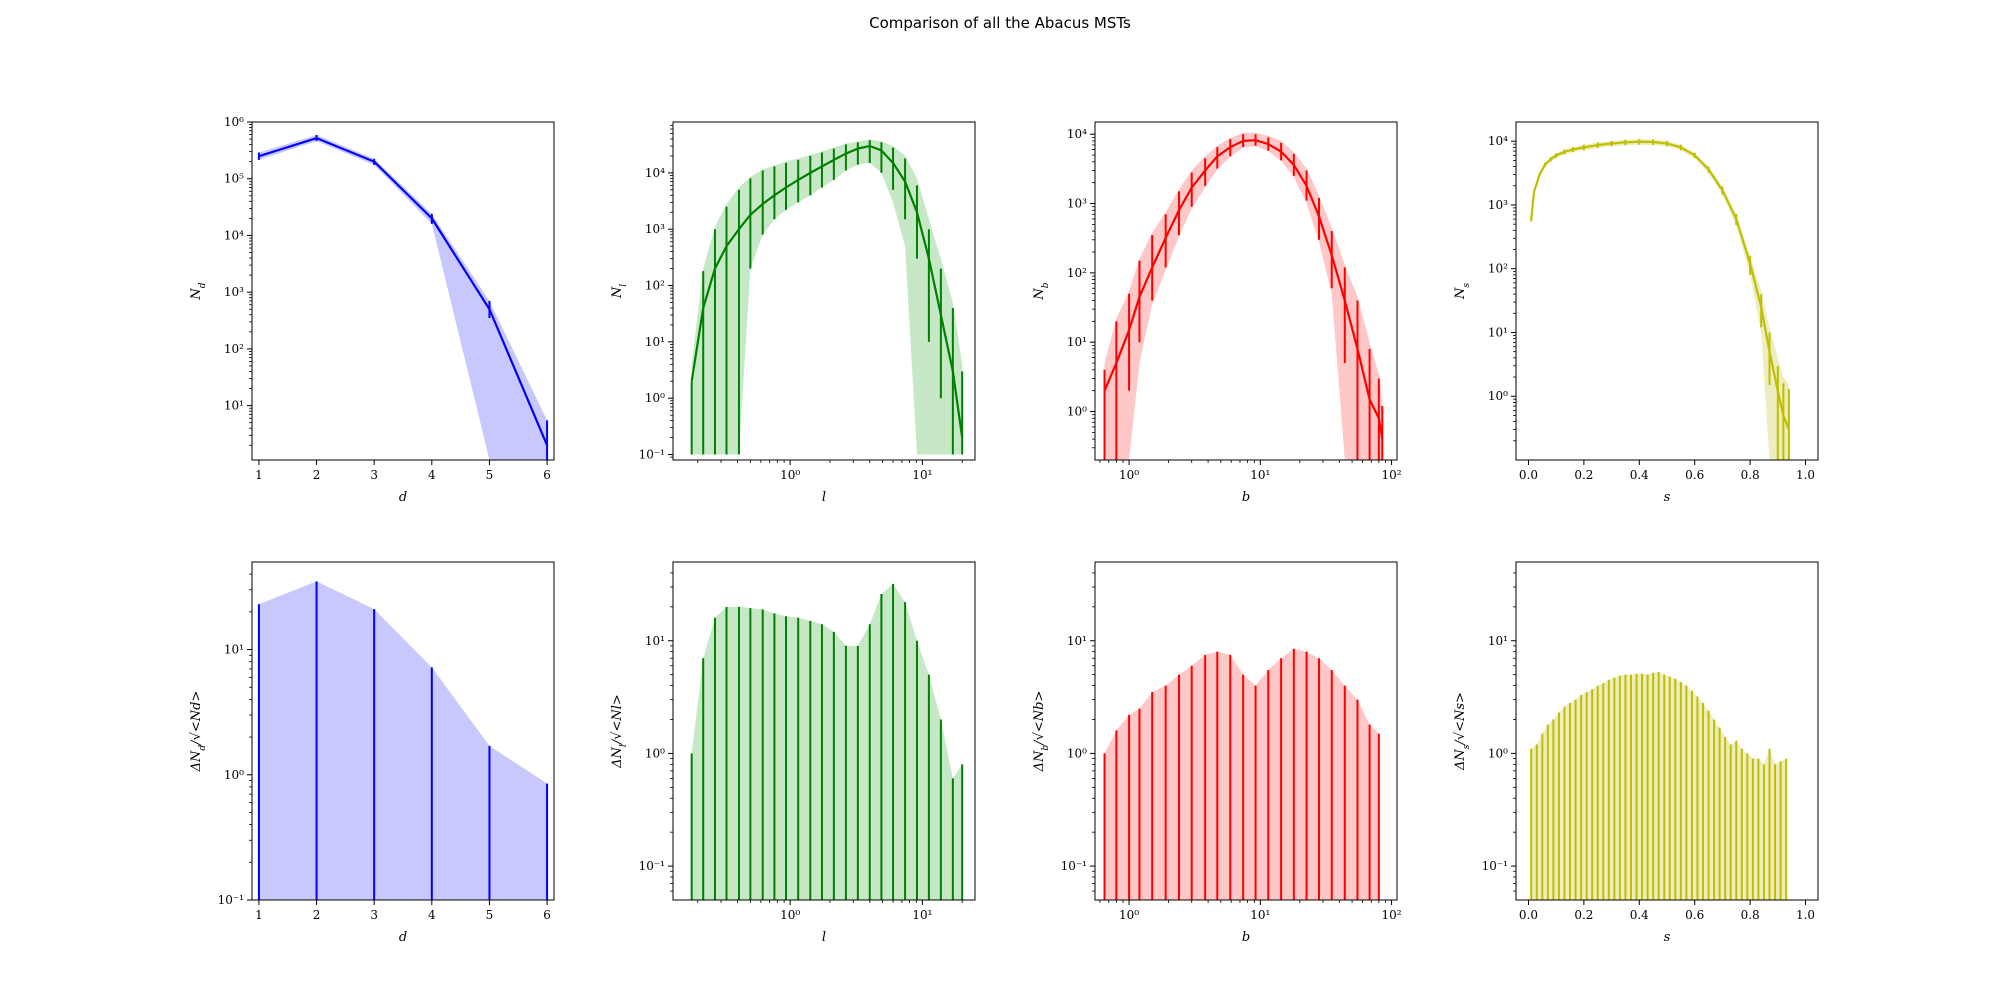 The image size is (2000, 1000). What do you see at coordinates (317, 475) in the screenshot?
I see `x-tick-label: 2` at bounding box center [317, 475].